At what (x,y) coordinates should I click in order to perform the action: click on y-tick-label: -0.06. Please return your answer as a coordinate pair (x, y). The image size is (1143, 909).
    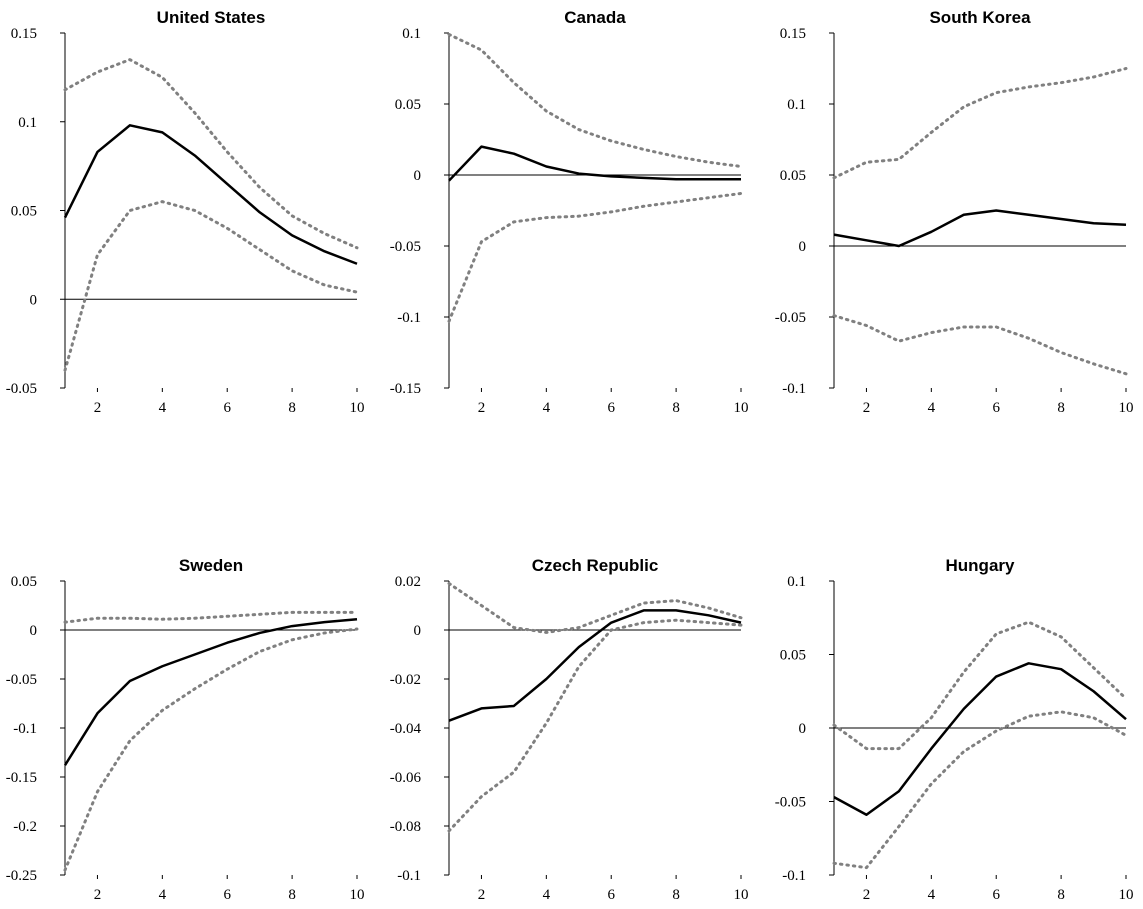
    Looking at the image, I should click on (406, 778).